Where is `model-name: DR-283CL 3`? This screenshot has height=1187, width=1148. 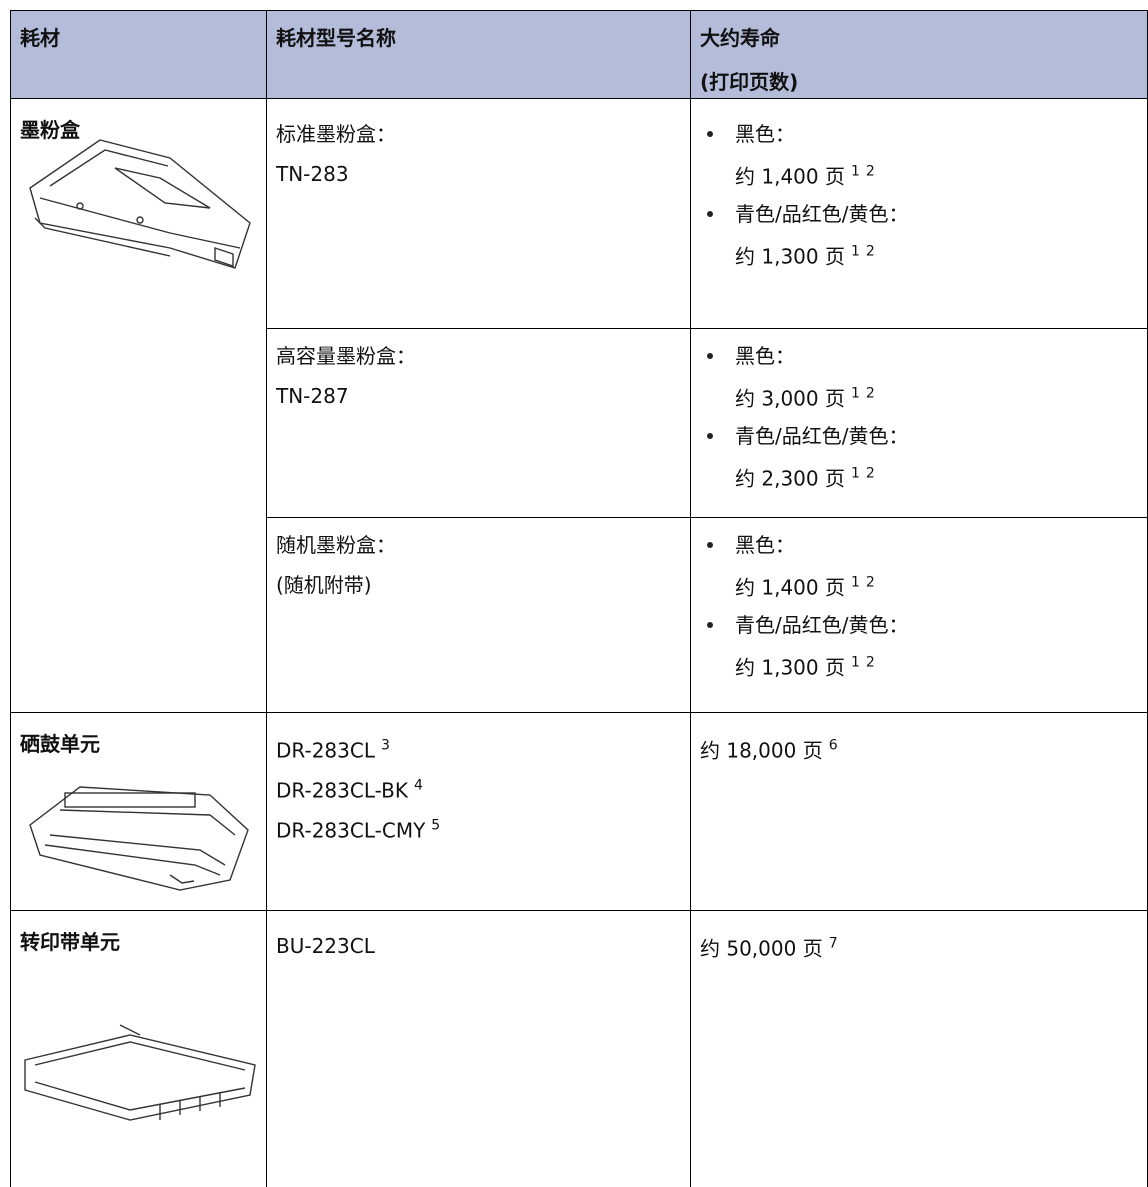 model-name: DR-283CL 3 is located at coordinates (333, 750).